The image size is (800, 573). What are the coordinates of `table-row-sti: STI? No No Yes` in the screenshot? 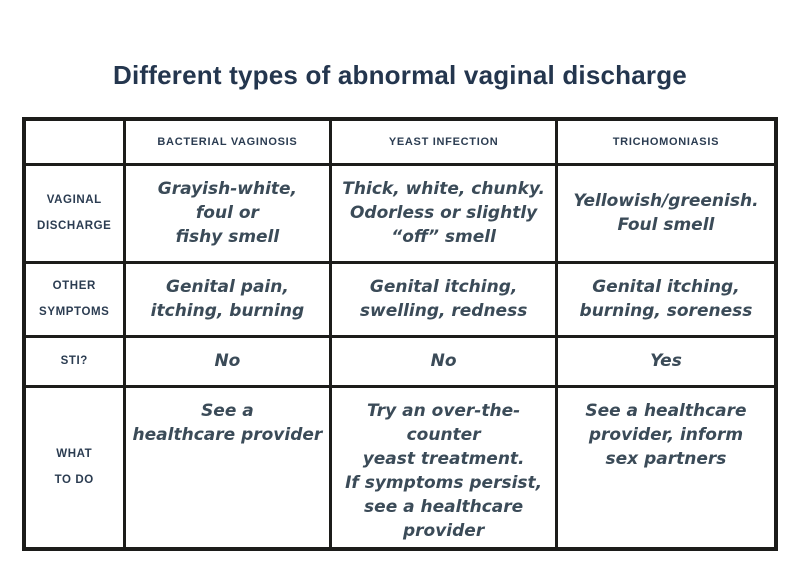 It's located at (400, 361).